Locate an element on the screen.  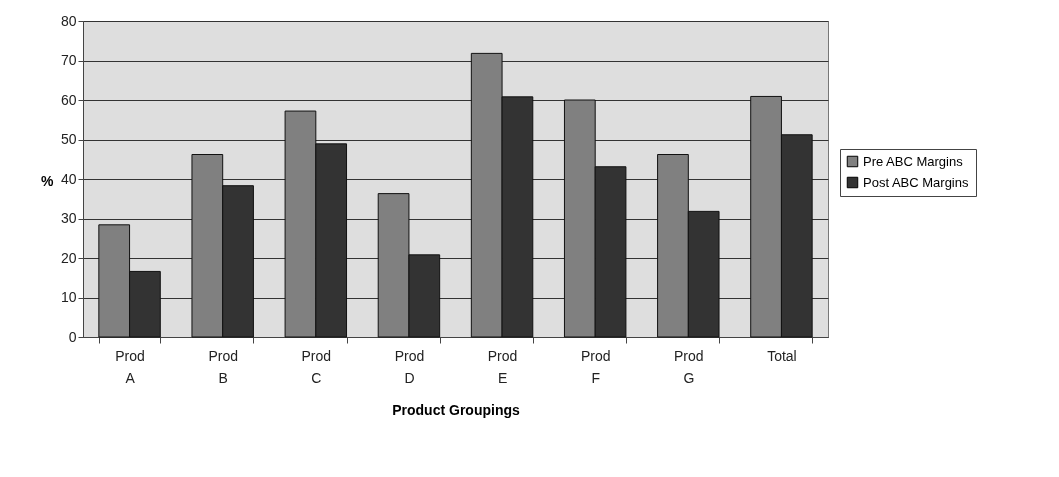
x-axis-title: Product Groupings is located at coordinates (456, 409).